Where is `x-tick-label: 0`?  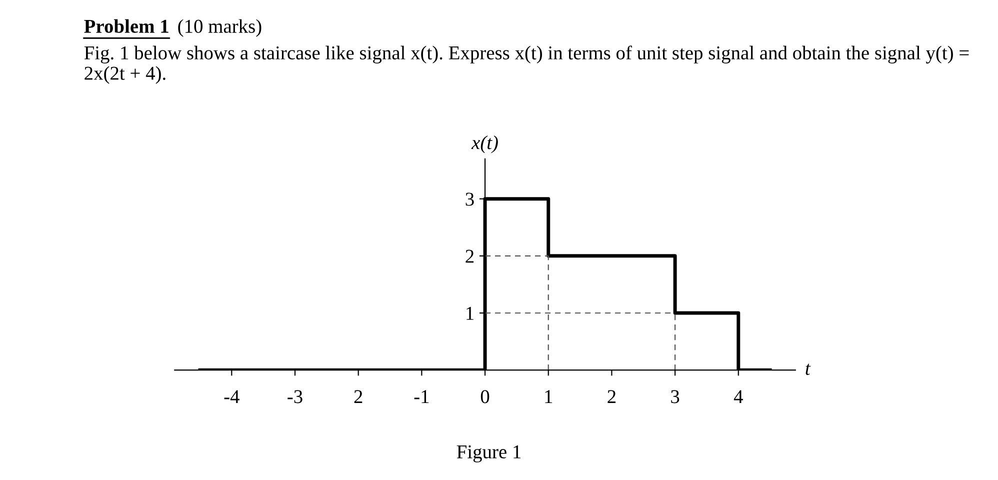 x-tick-label: 0 is located at coordinates (485, 397).